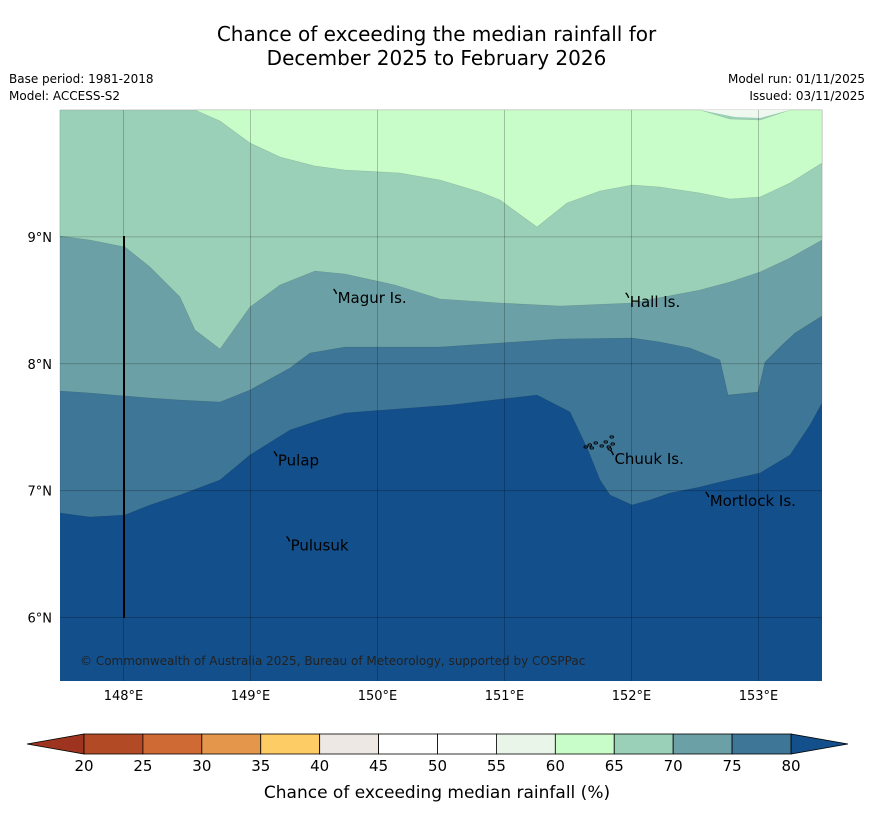 This screenshot has width=873, height=816. What do you see at coordinates (81, 79) in the screenshot?
I see `base-period-text: Base period: 1981-2018` at bounding box center [81, 79].